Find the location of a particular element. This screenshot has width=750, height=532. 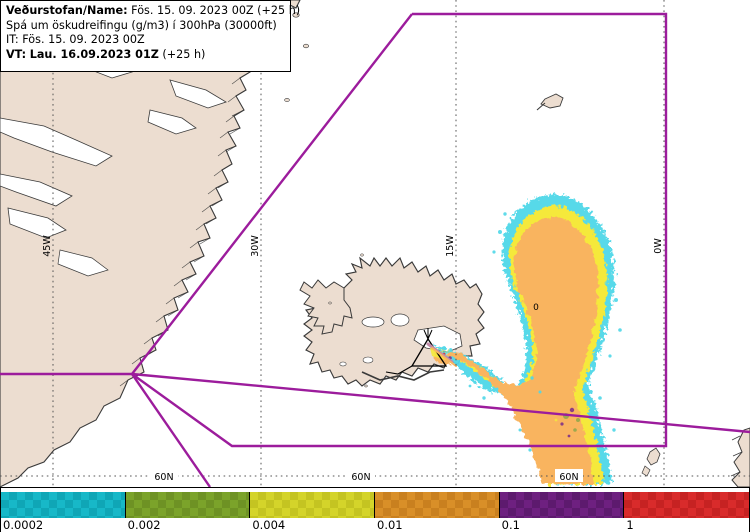

colorbar-tick-1: 1 is located at coordinates (630, 525).